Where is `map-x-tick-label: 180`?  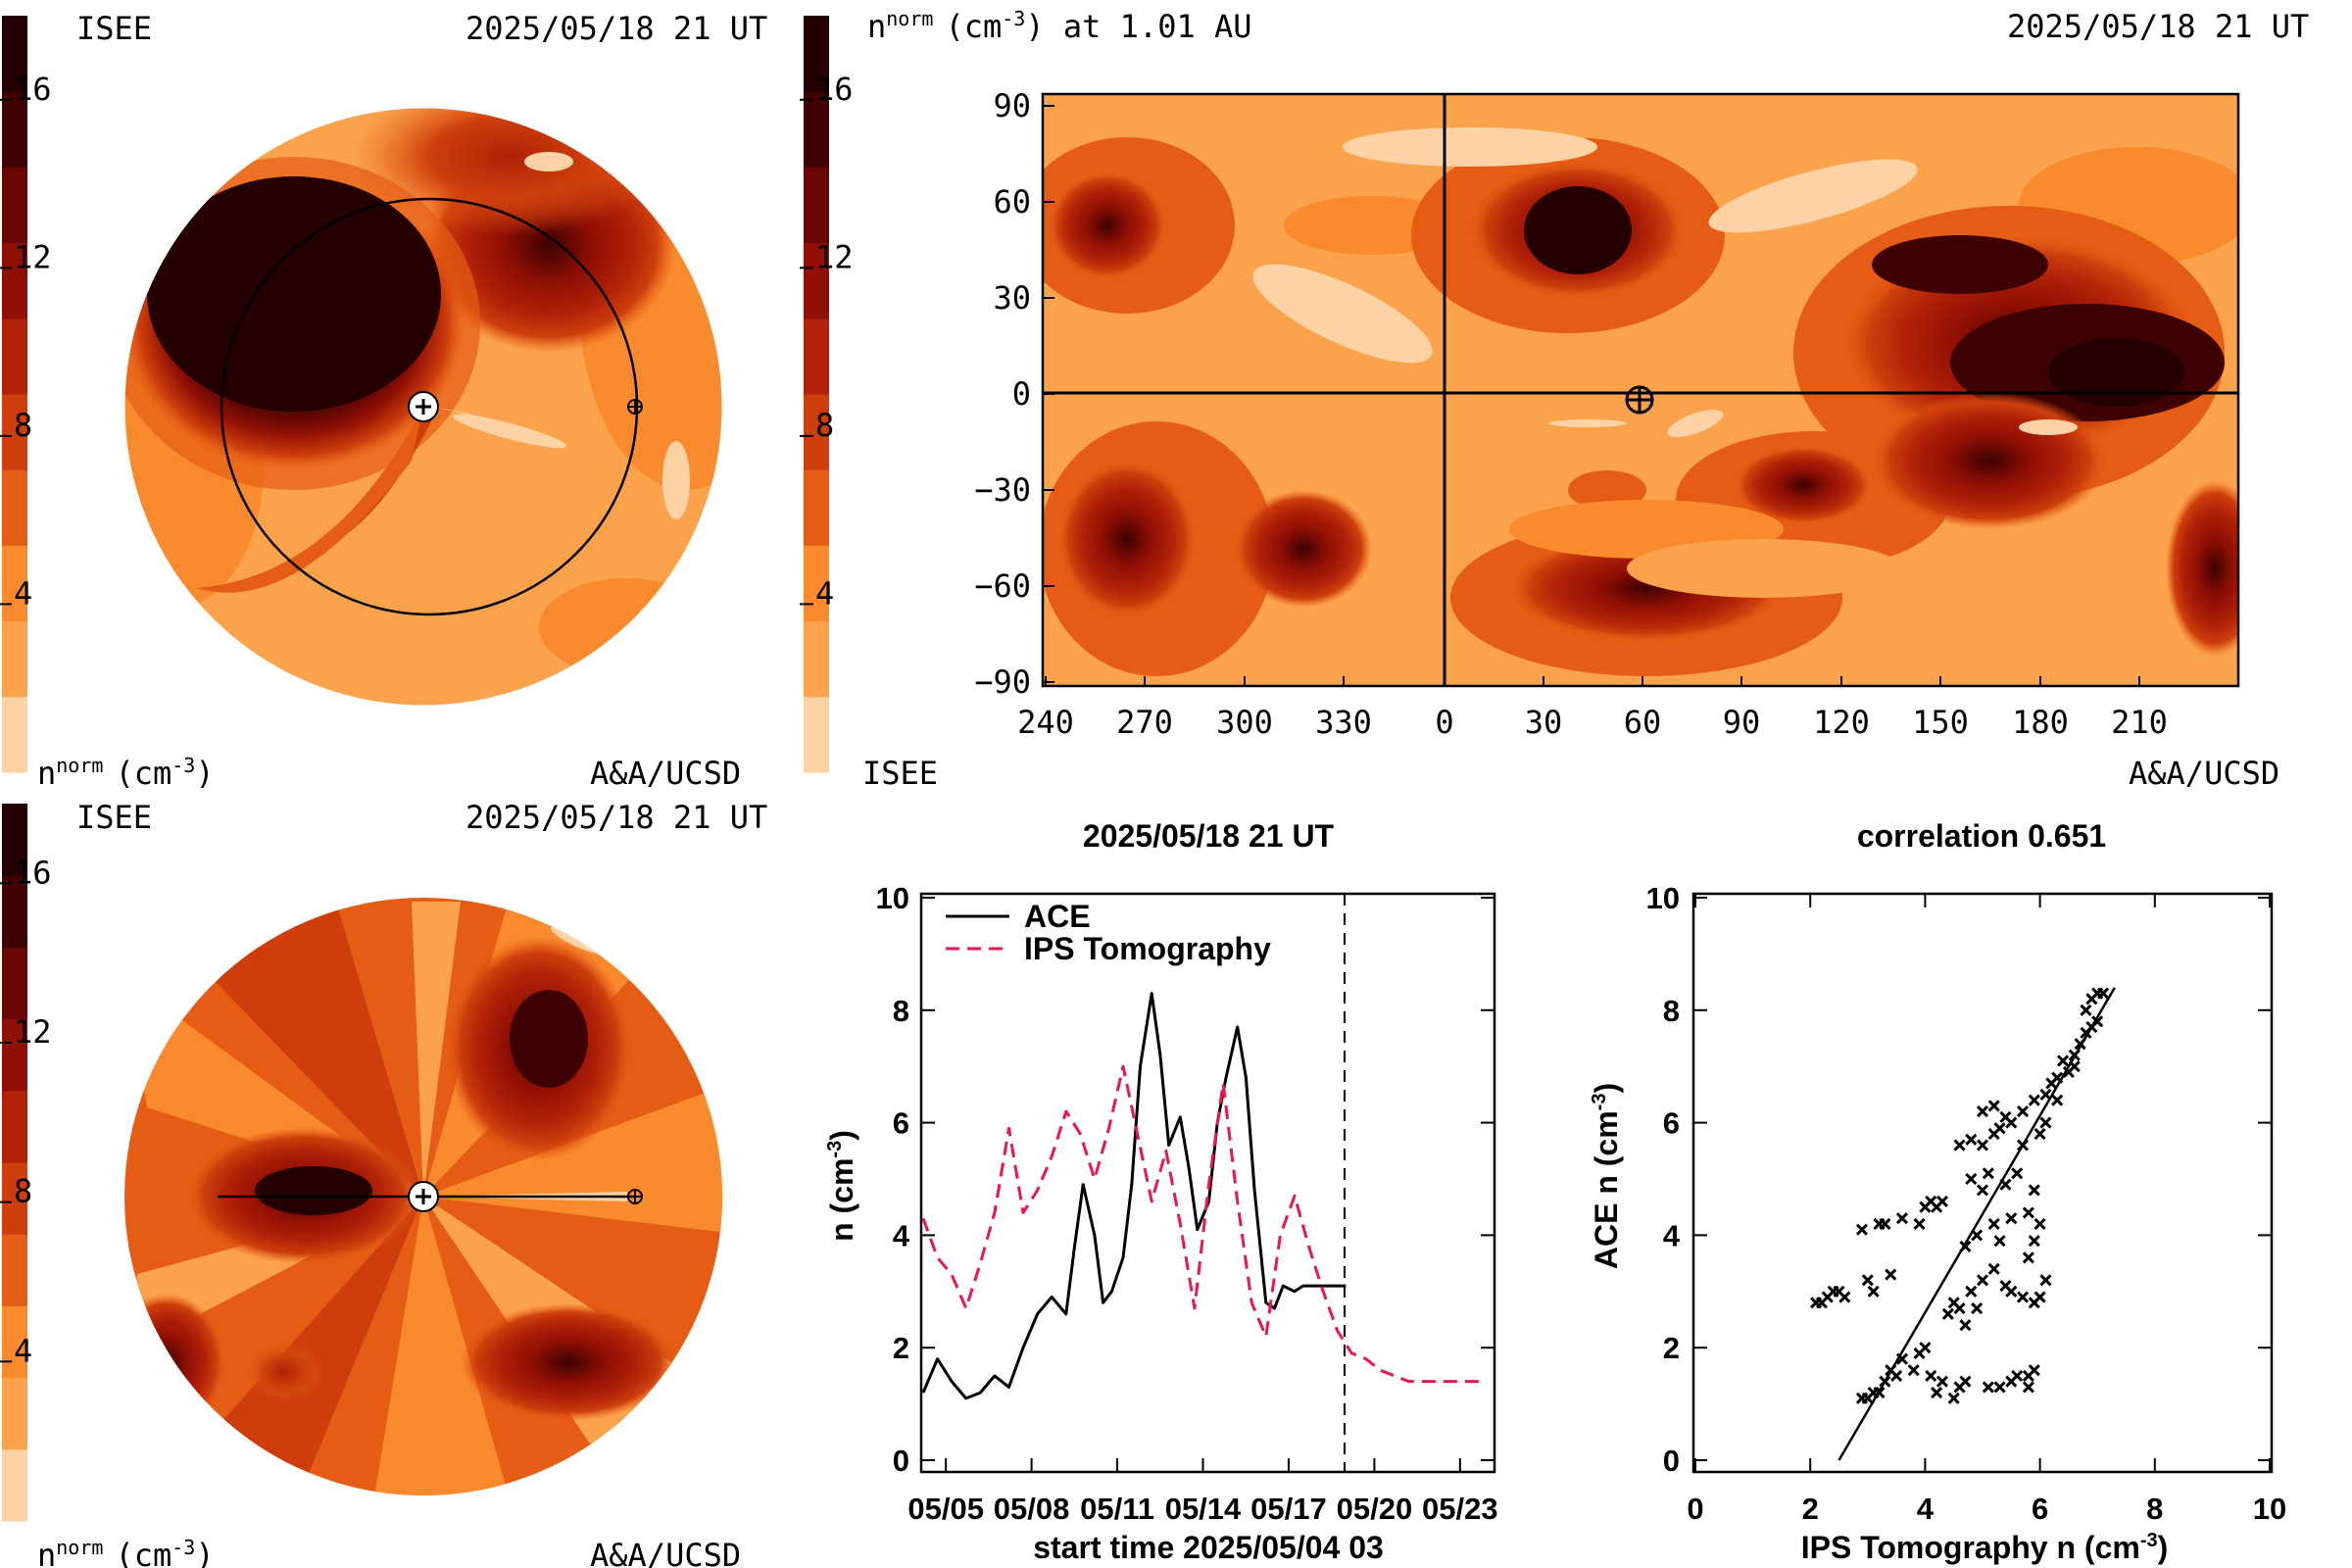
map-x-tick-label: 180 is located at coordinates (2041, 722).